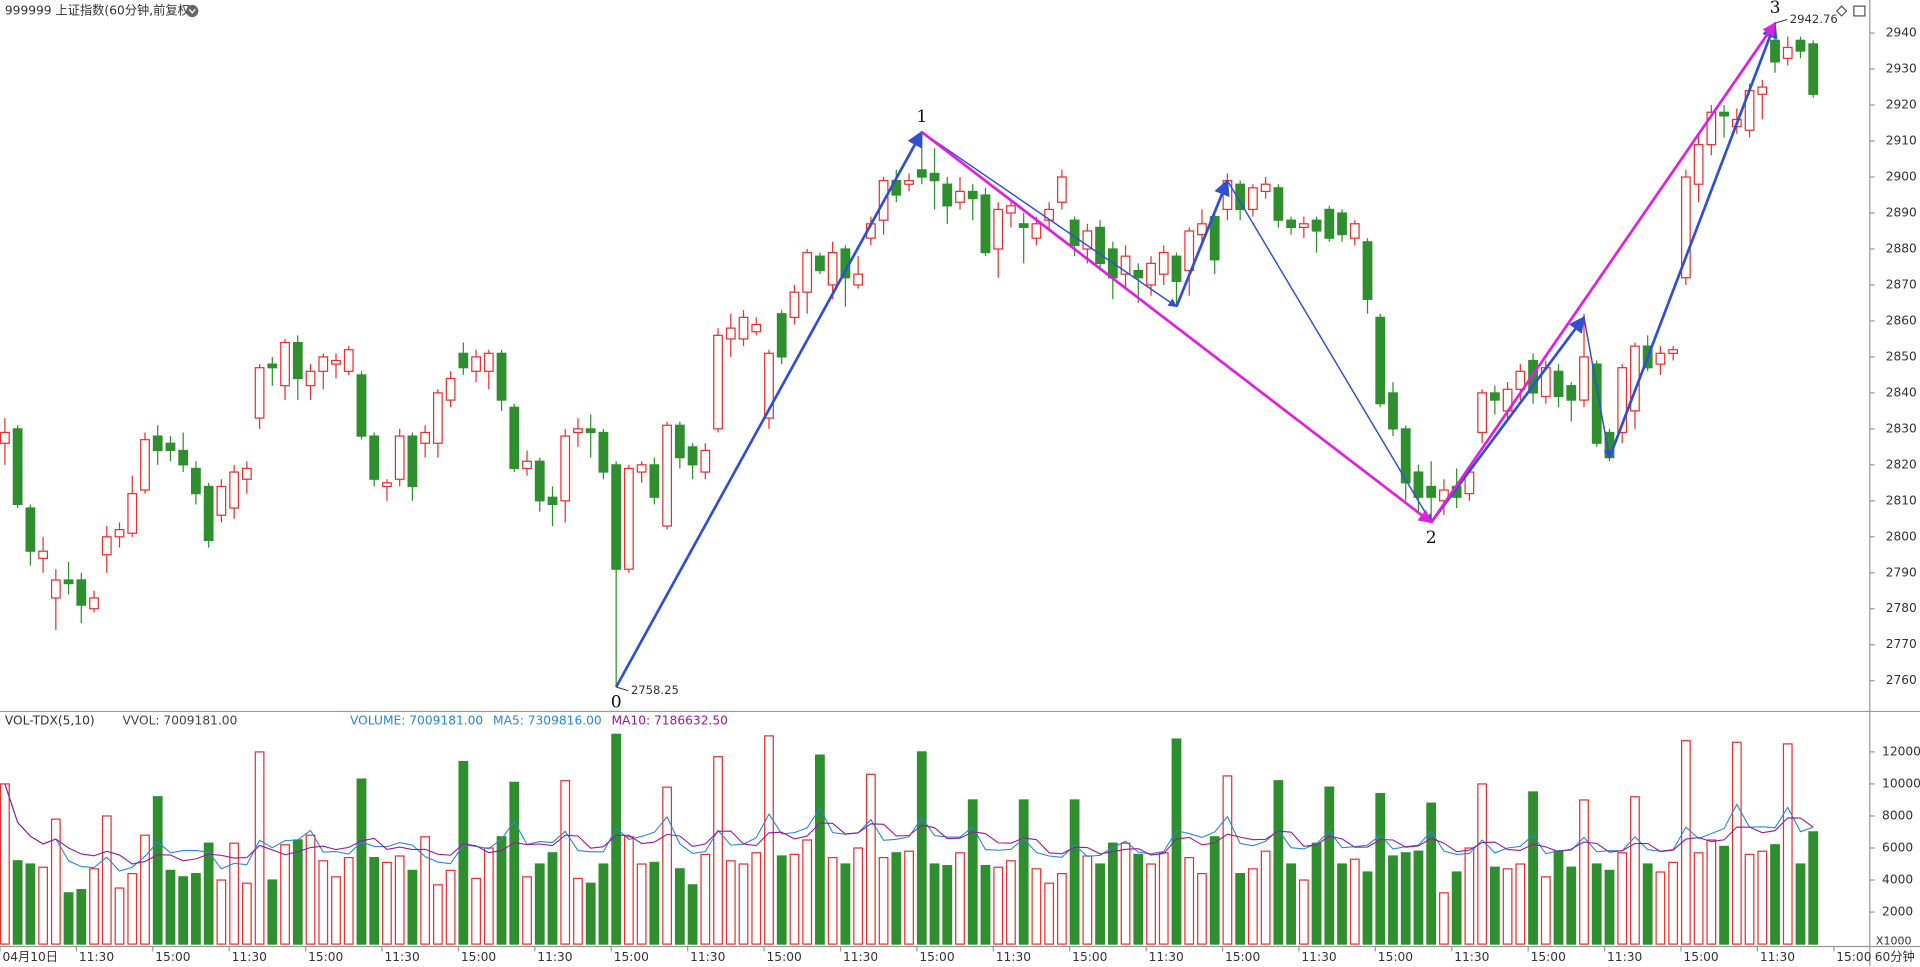 This screenshot has height=967, width=1920. What do you see at coordinates (1901, 500) in the screenshot?
I see `y-tick-label: 2810` at bounding box center [1901, 500].